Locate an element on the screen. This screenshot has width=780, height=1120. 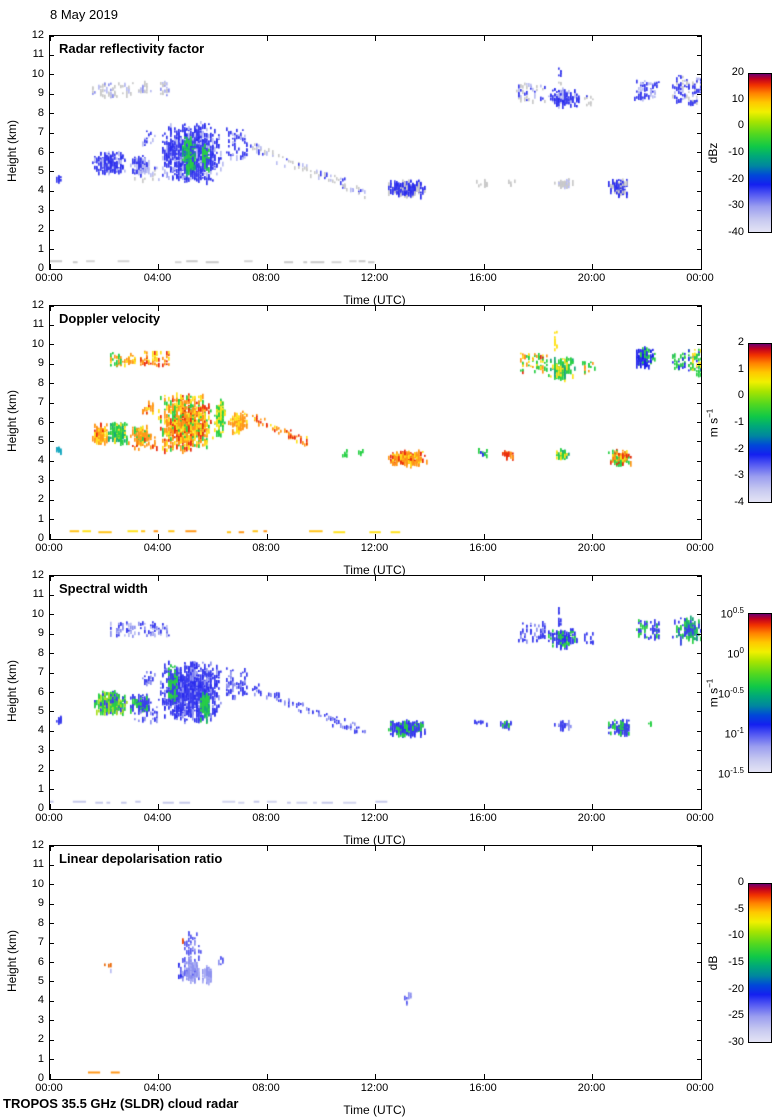
y-tick-label: 6 is located at coordinates (40, 691).